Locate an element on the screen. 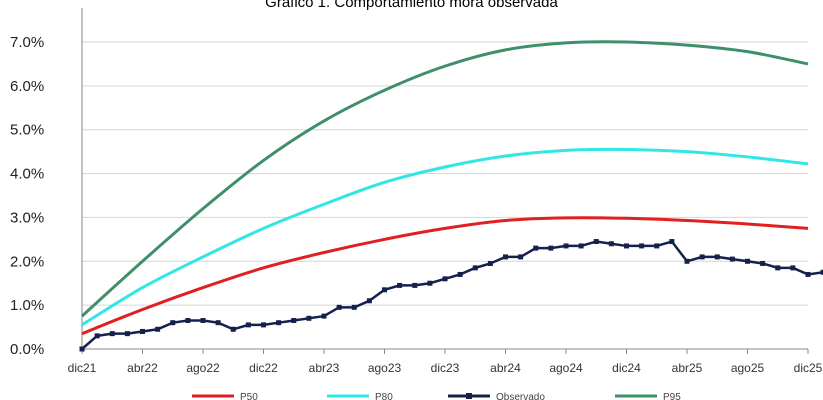  legend-label: P50 is located at coordinates (249, 396).